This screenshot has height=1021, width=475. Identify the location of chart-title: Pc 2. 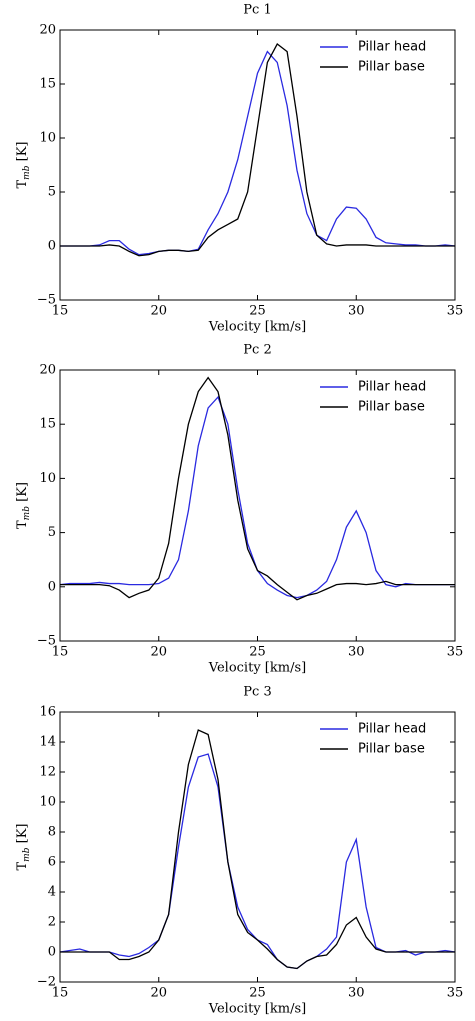
(257, 350).